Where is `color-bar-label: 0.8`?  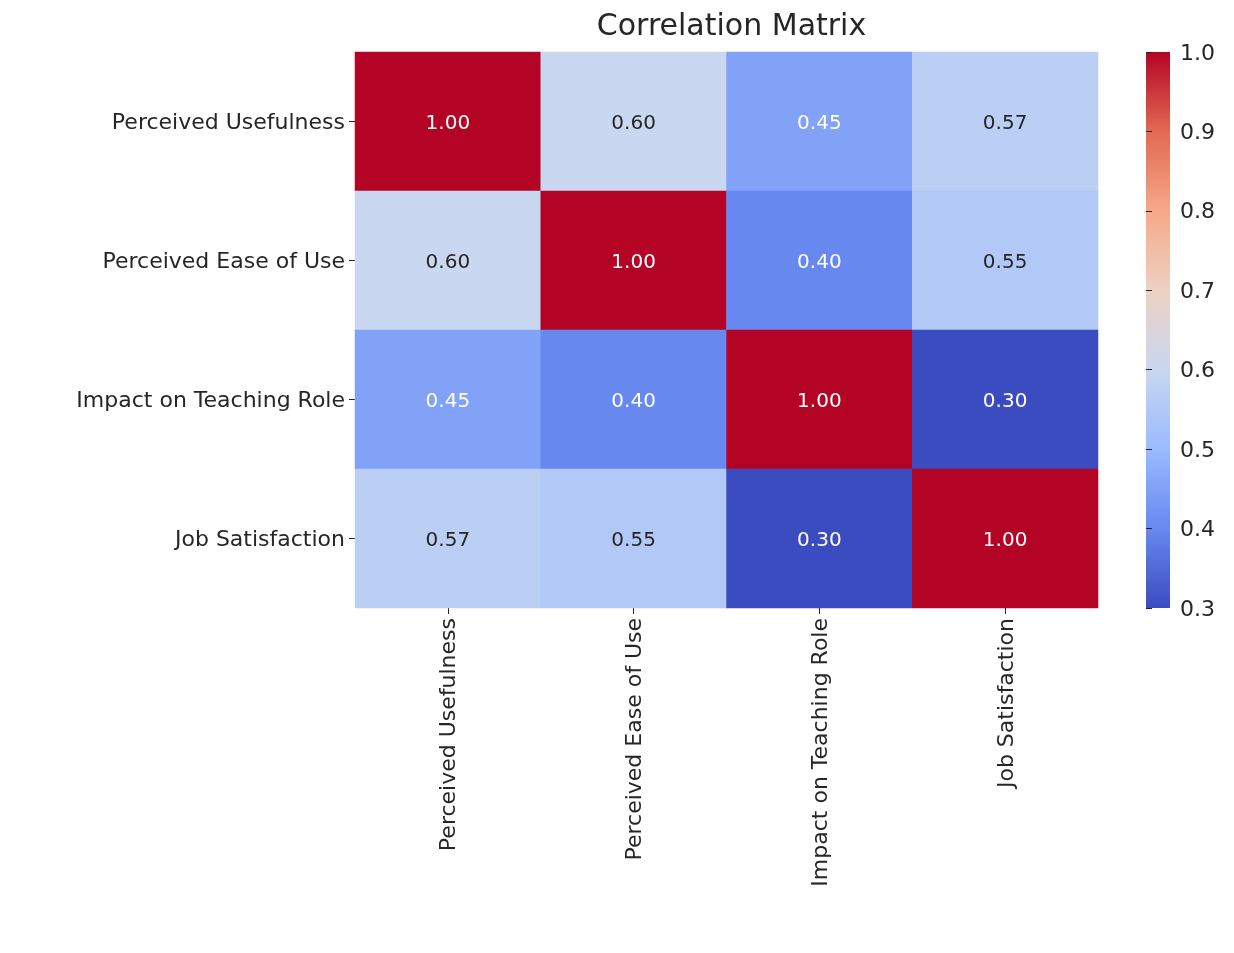
color-bar-label: 0.8 is located at coordinates (1197, 211).